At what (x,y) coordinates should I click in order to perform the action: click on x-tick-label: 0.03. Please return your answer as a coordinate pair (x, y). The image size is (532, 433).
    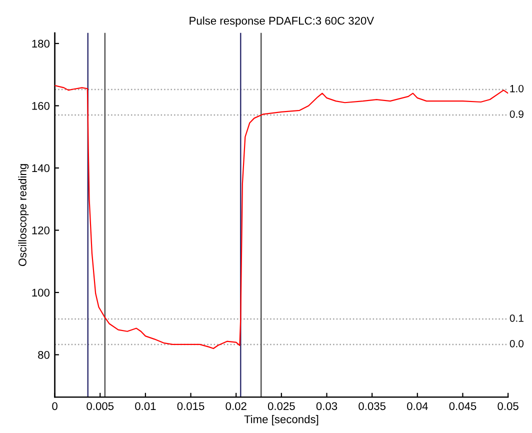
    Looking at the image, I should click on (327, 406).